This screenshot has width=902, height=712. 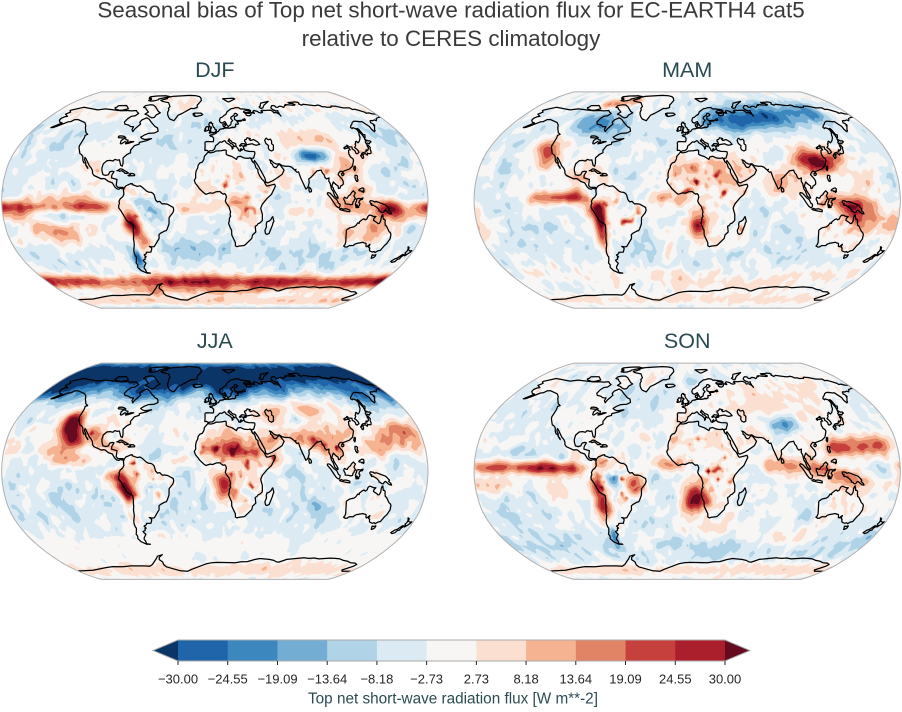 What do you see at coordinates (228, 679) in the screenshot?
I see `svg-text: −24.55` at bounding box center [228, 679].